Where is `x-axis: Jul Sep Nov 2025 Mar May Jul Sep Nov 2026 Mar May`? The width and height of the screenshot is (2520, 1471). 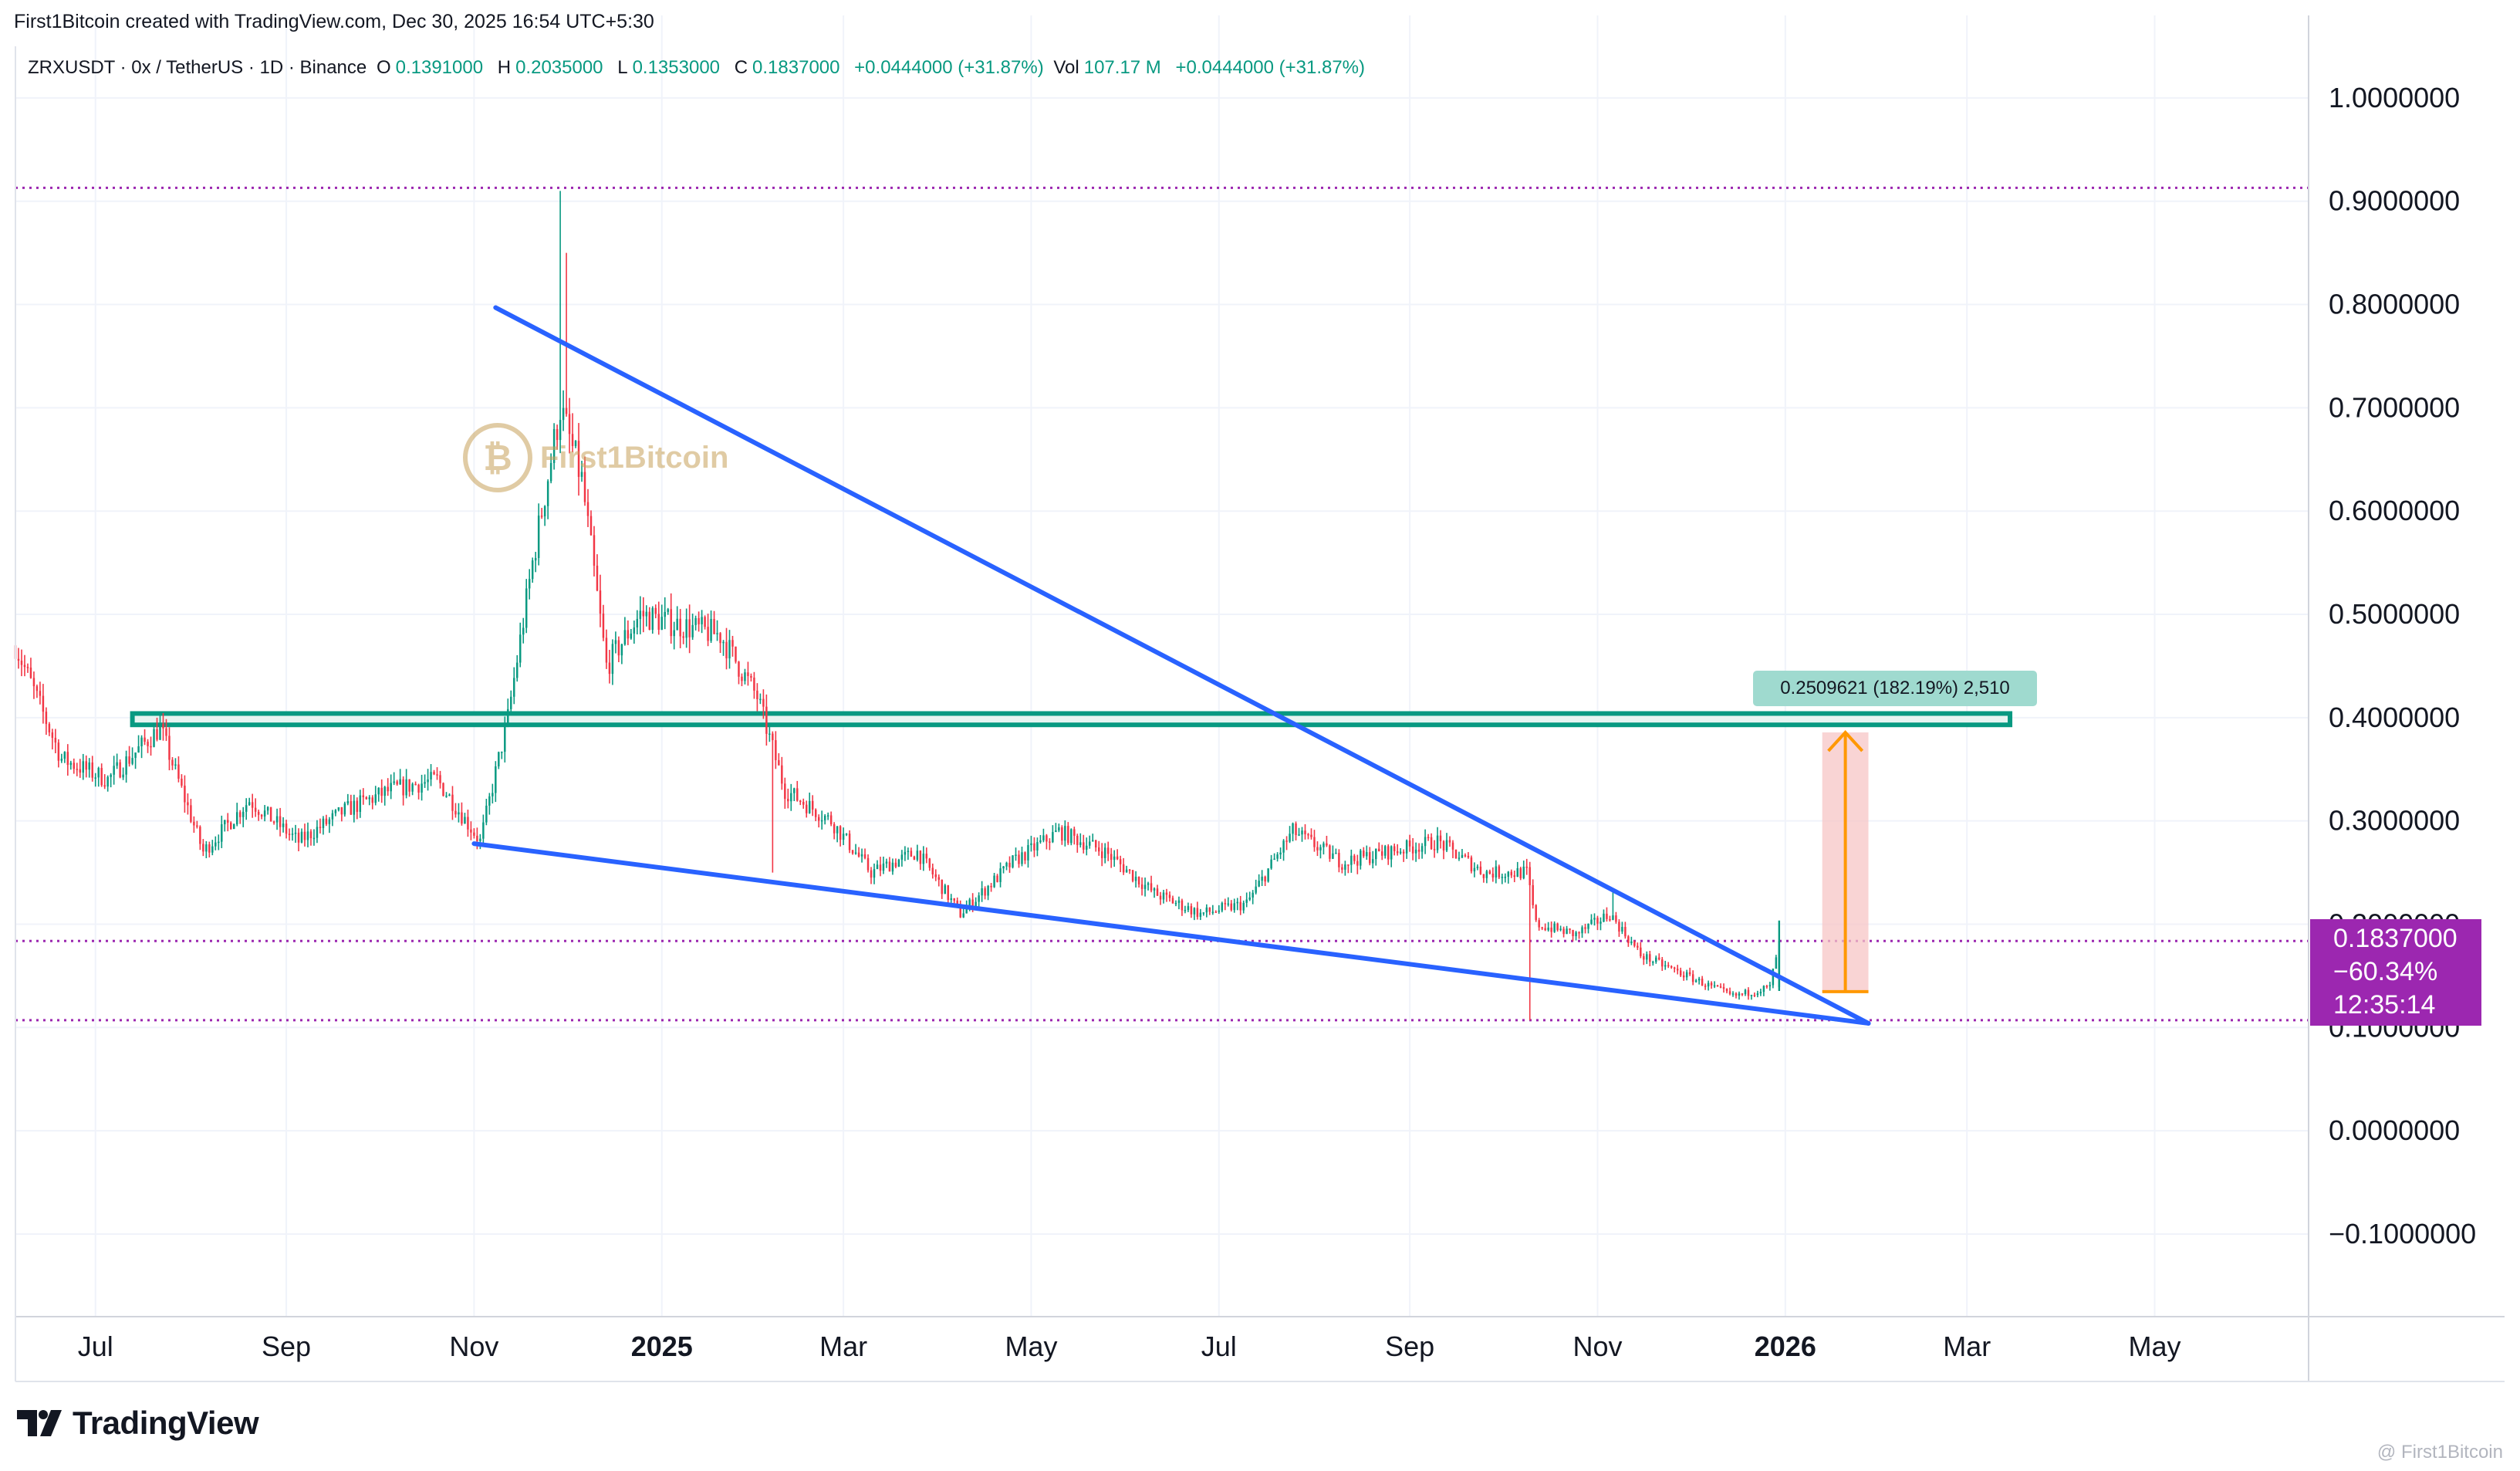 x-axis: Jul Sep Nov 2025 Mar May Jul Sep Nov 2026 Mar May is located at coordinates (1129, 1346).